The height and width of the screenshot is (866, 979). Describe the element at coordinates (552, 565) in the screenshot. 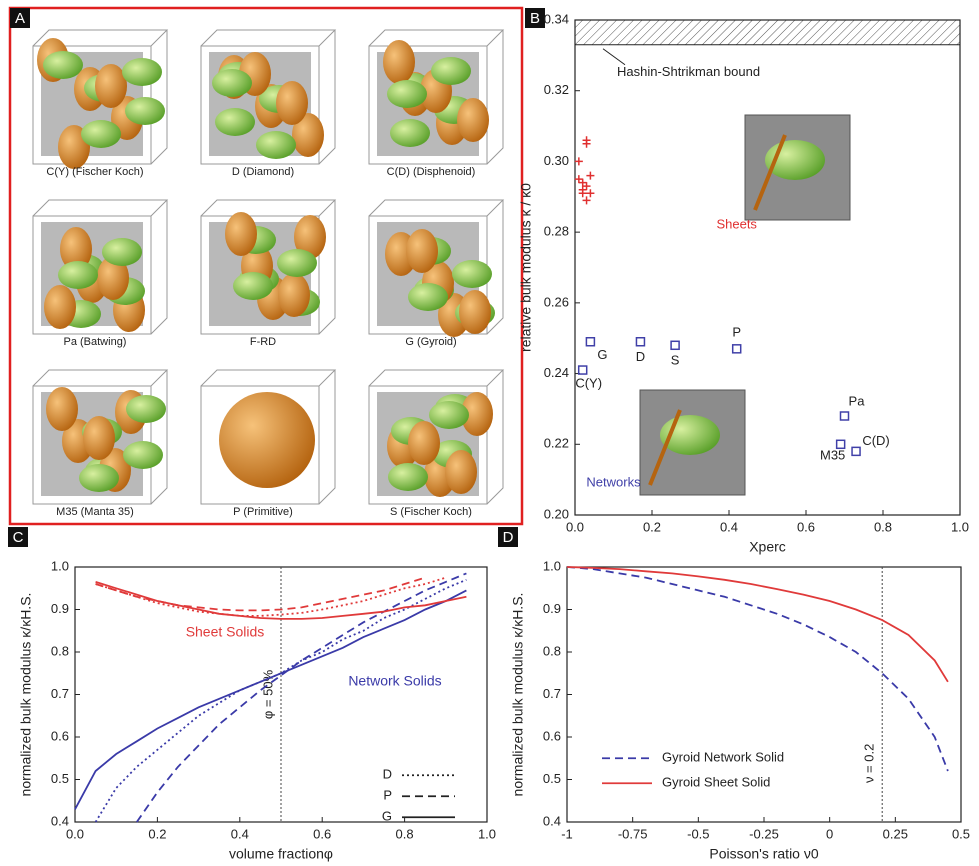

I see `y-tick-label: 1.0` at that location.